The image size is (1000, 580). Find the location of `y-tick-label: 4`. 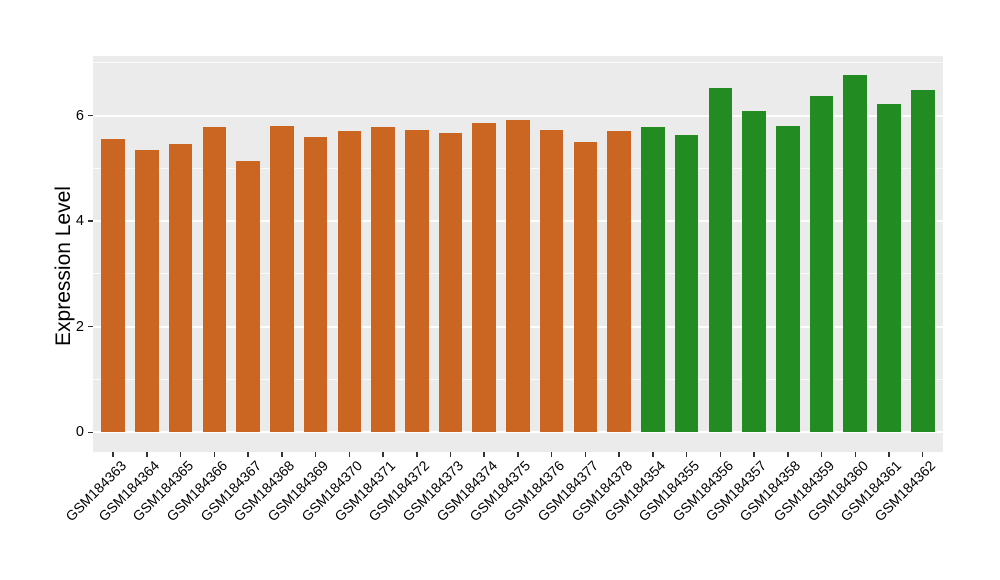

y-tick-label: 4 is located at coordinates (79, 221).